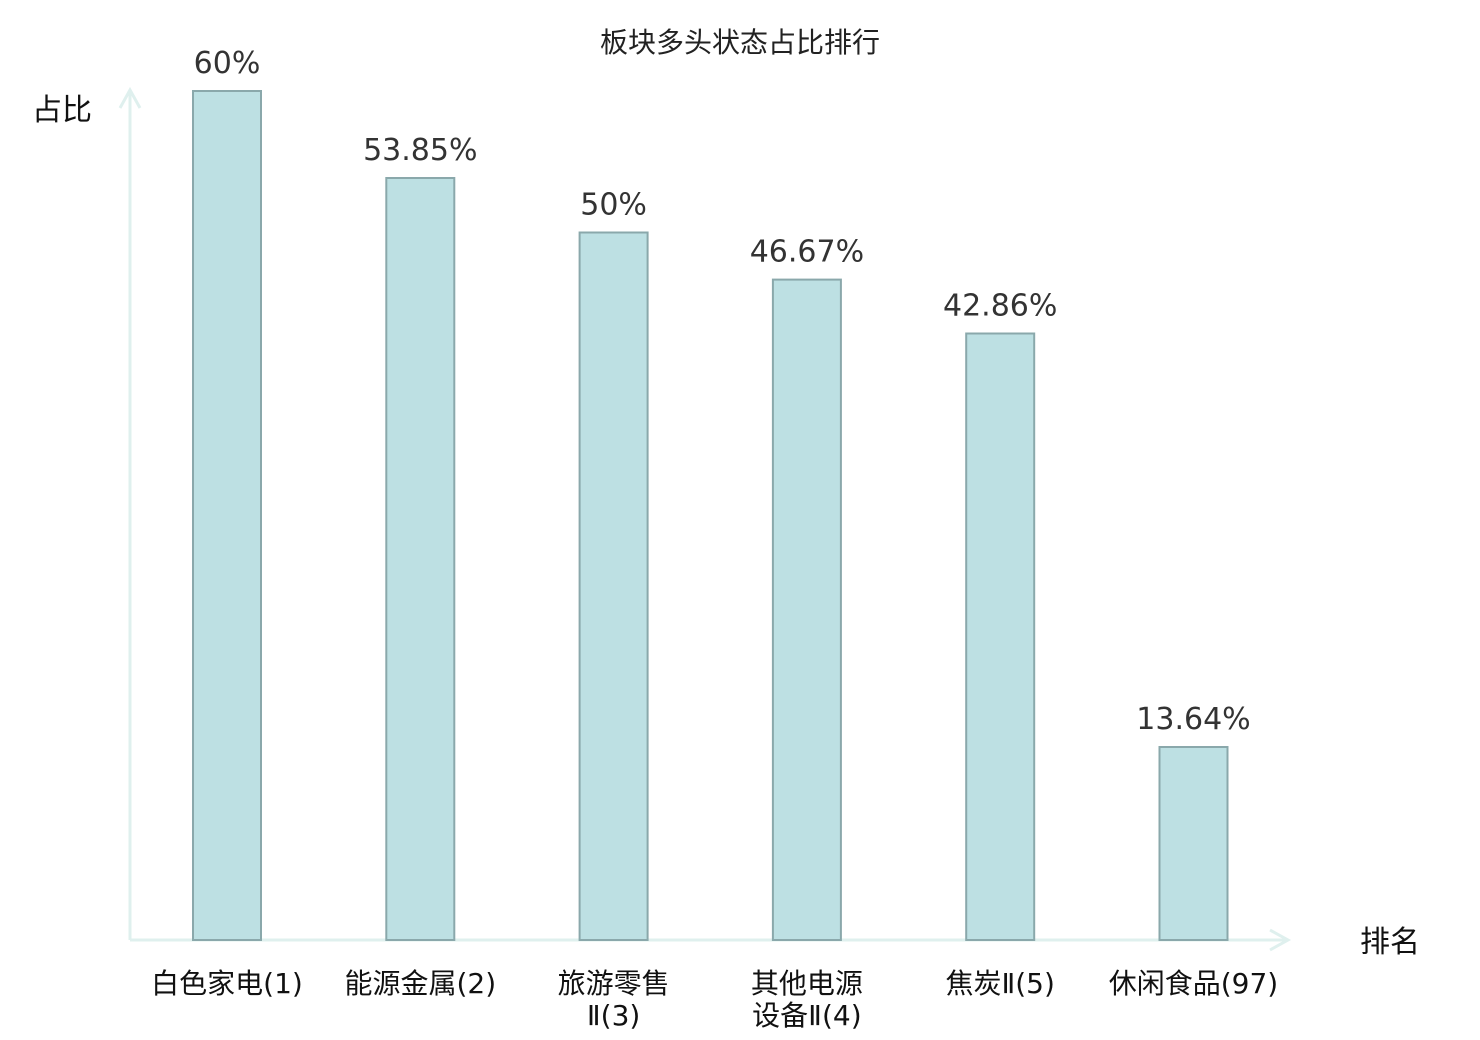 The width and height of the screenshot is (1480, 1040). What do you see at coordinates (1193, 719) in the screenshot?
I see `value-label-6: 13.64%` at bounding box center [1193, 719].